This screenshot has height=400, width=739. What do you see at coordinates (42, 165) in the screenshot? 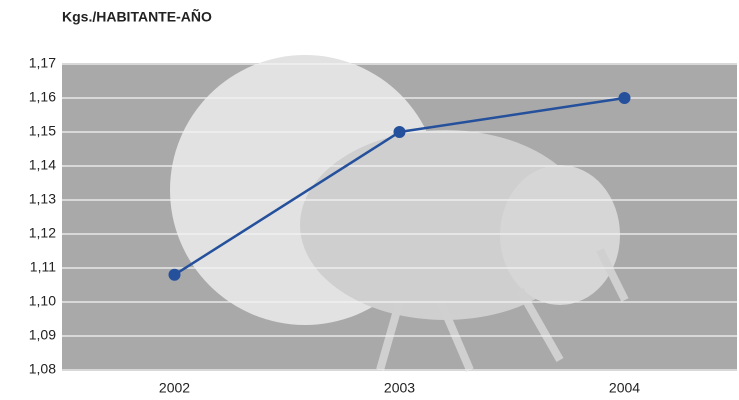
I see `y-tick-label: 1,14` at bounding box center [42, 165].